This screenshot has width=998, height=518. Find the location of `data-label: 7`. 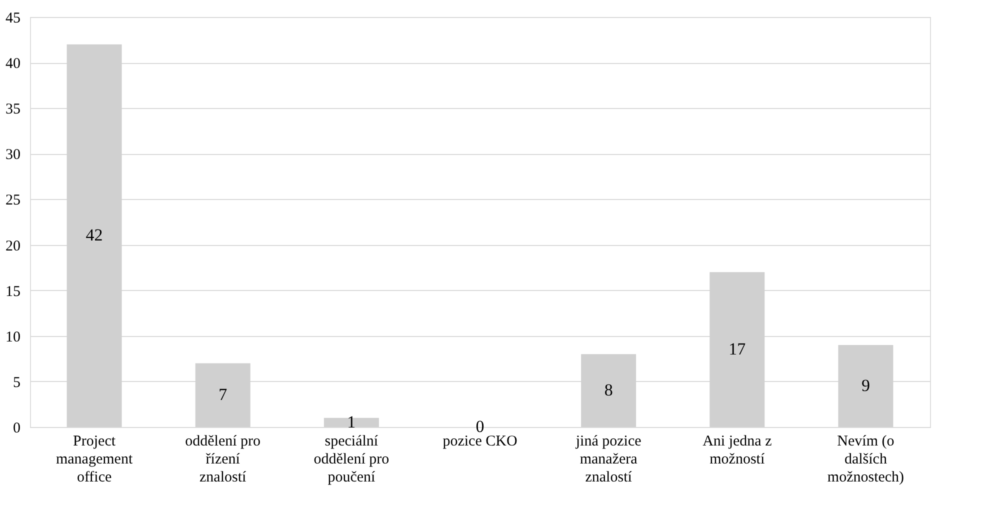

data-label: 7 is located at coordinates (223, 394).